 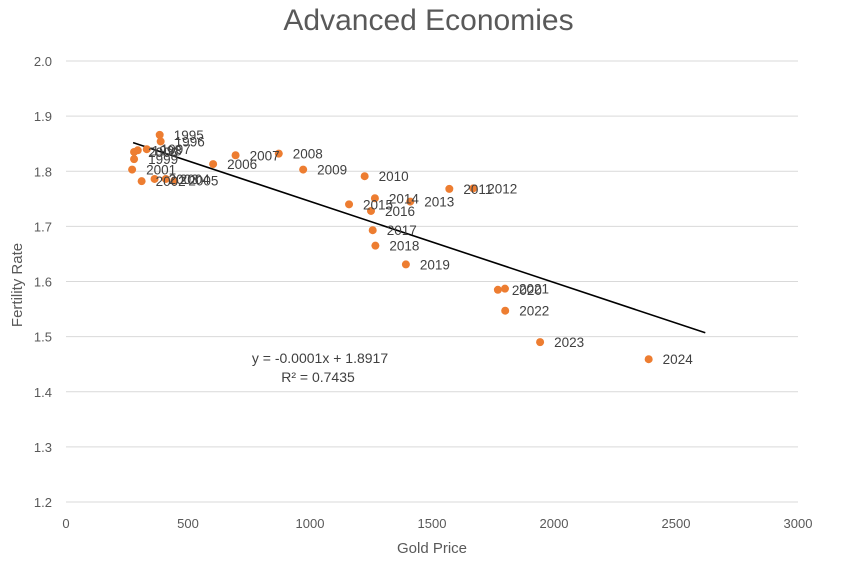 I want to click on data-point-2020, so click(x=497, y=289).